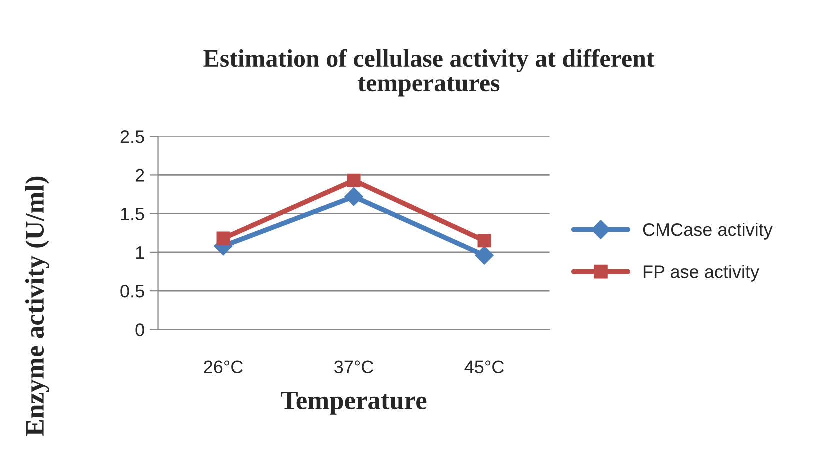  I want to click on y-axis-title: Enzyme activity (U/ml), so click(37, 306).